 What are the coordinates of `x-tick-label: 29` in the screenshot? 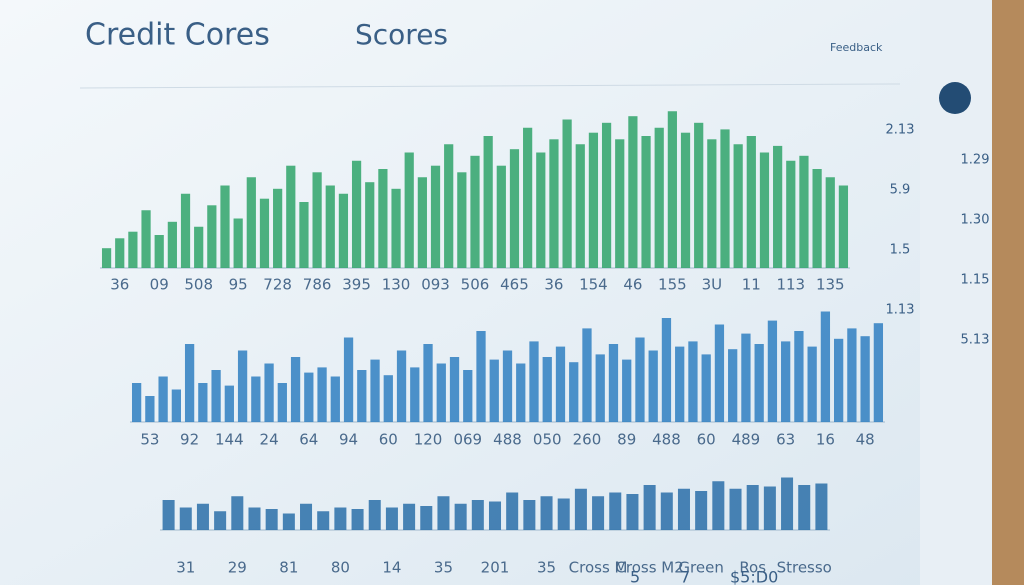 It's located at (237, 568).